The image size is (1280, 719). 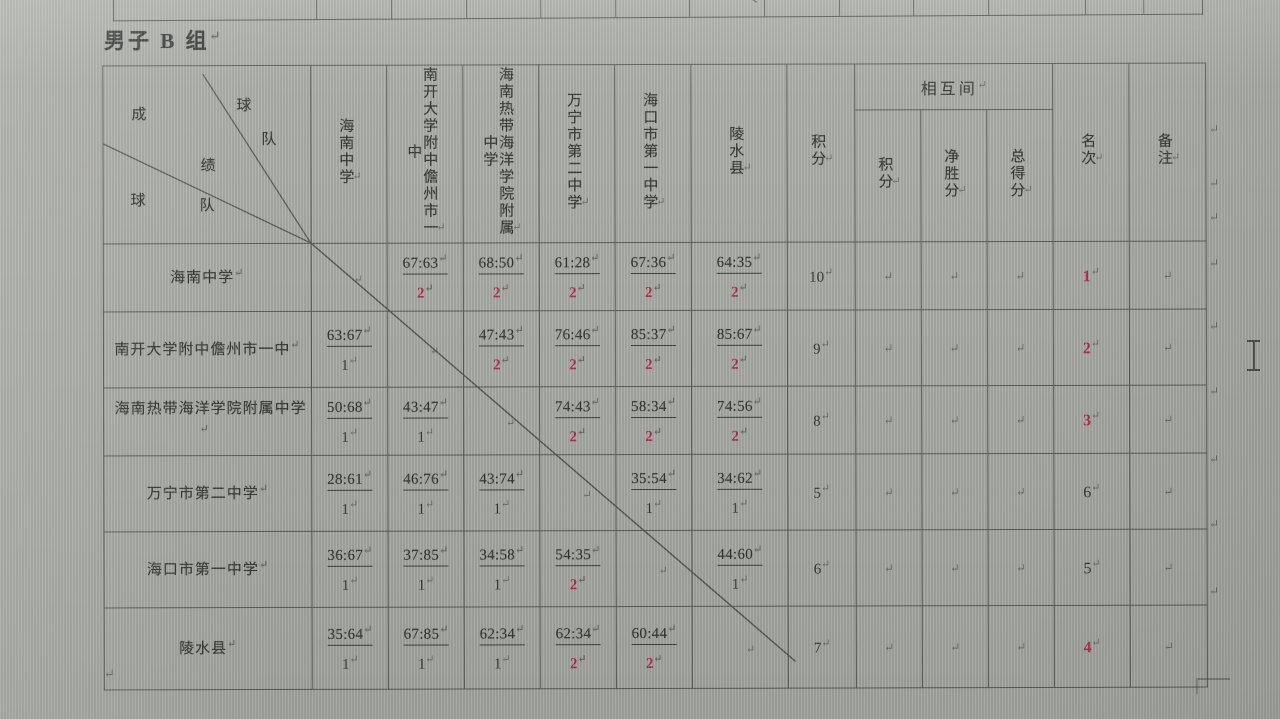 I want to click on result-cell: 46:76↵ 1↵, so click(x=425, y=493).